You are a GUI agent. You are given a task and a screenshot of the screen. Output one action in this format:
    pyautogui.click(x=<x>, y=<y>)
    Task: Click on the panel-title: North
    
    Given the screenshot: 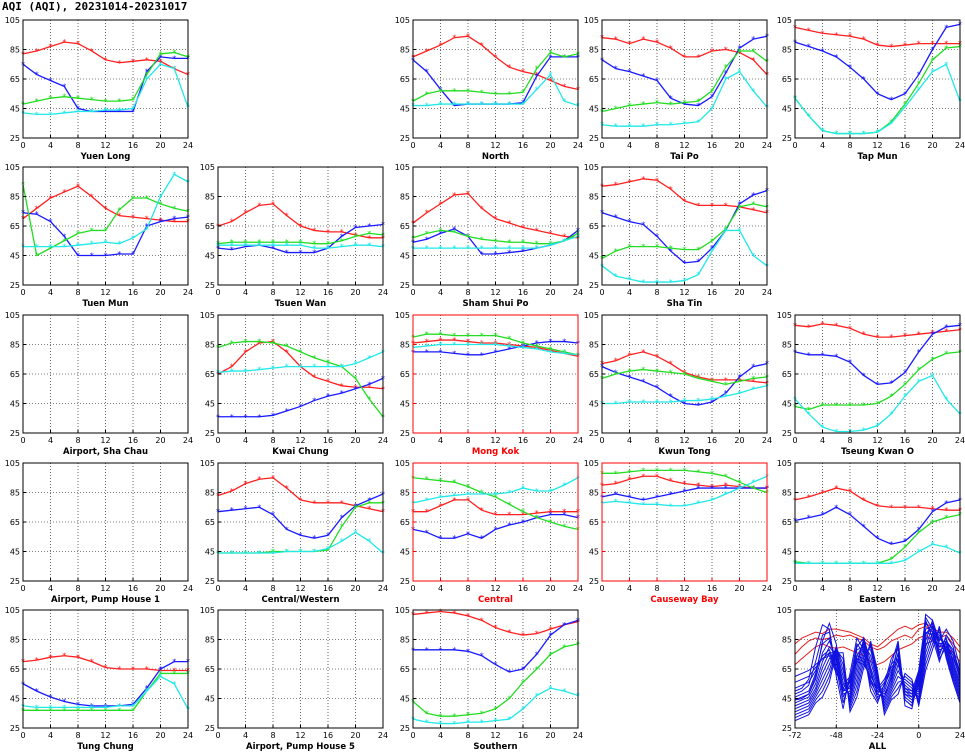 What is the action you would take?
    pyautogui.click(x=495, y=157)
    